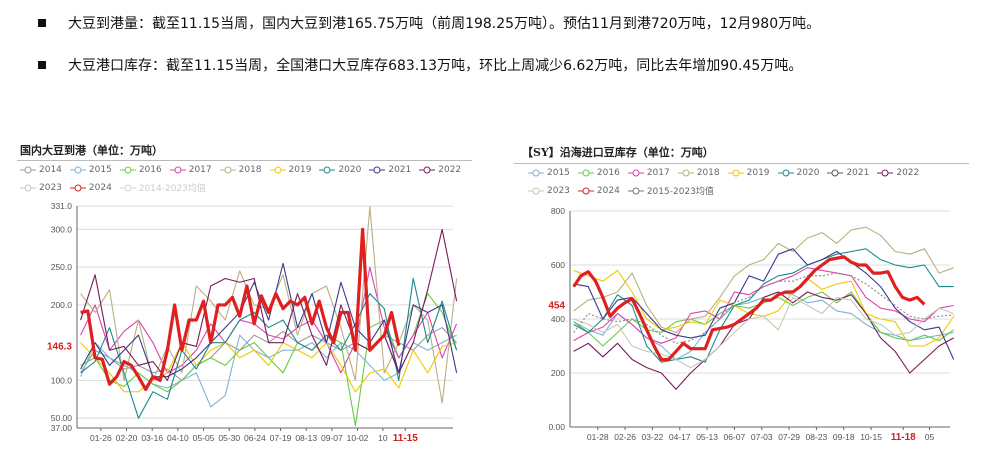 The width and height of the screenshot is (1000, 467). I want to click on x-tick-label: 05-05, so click(204, 438).